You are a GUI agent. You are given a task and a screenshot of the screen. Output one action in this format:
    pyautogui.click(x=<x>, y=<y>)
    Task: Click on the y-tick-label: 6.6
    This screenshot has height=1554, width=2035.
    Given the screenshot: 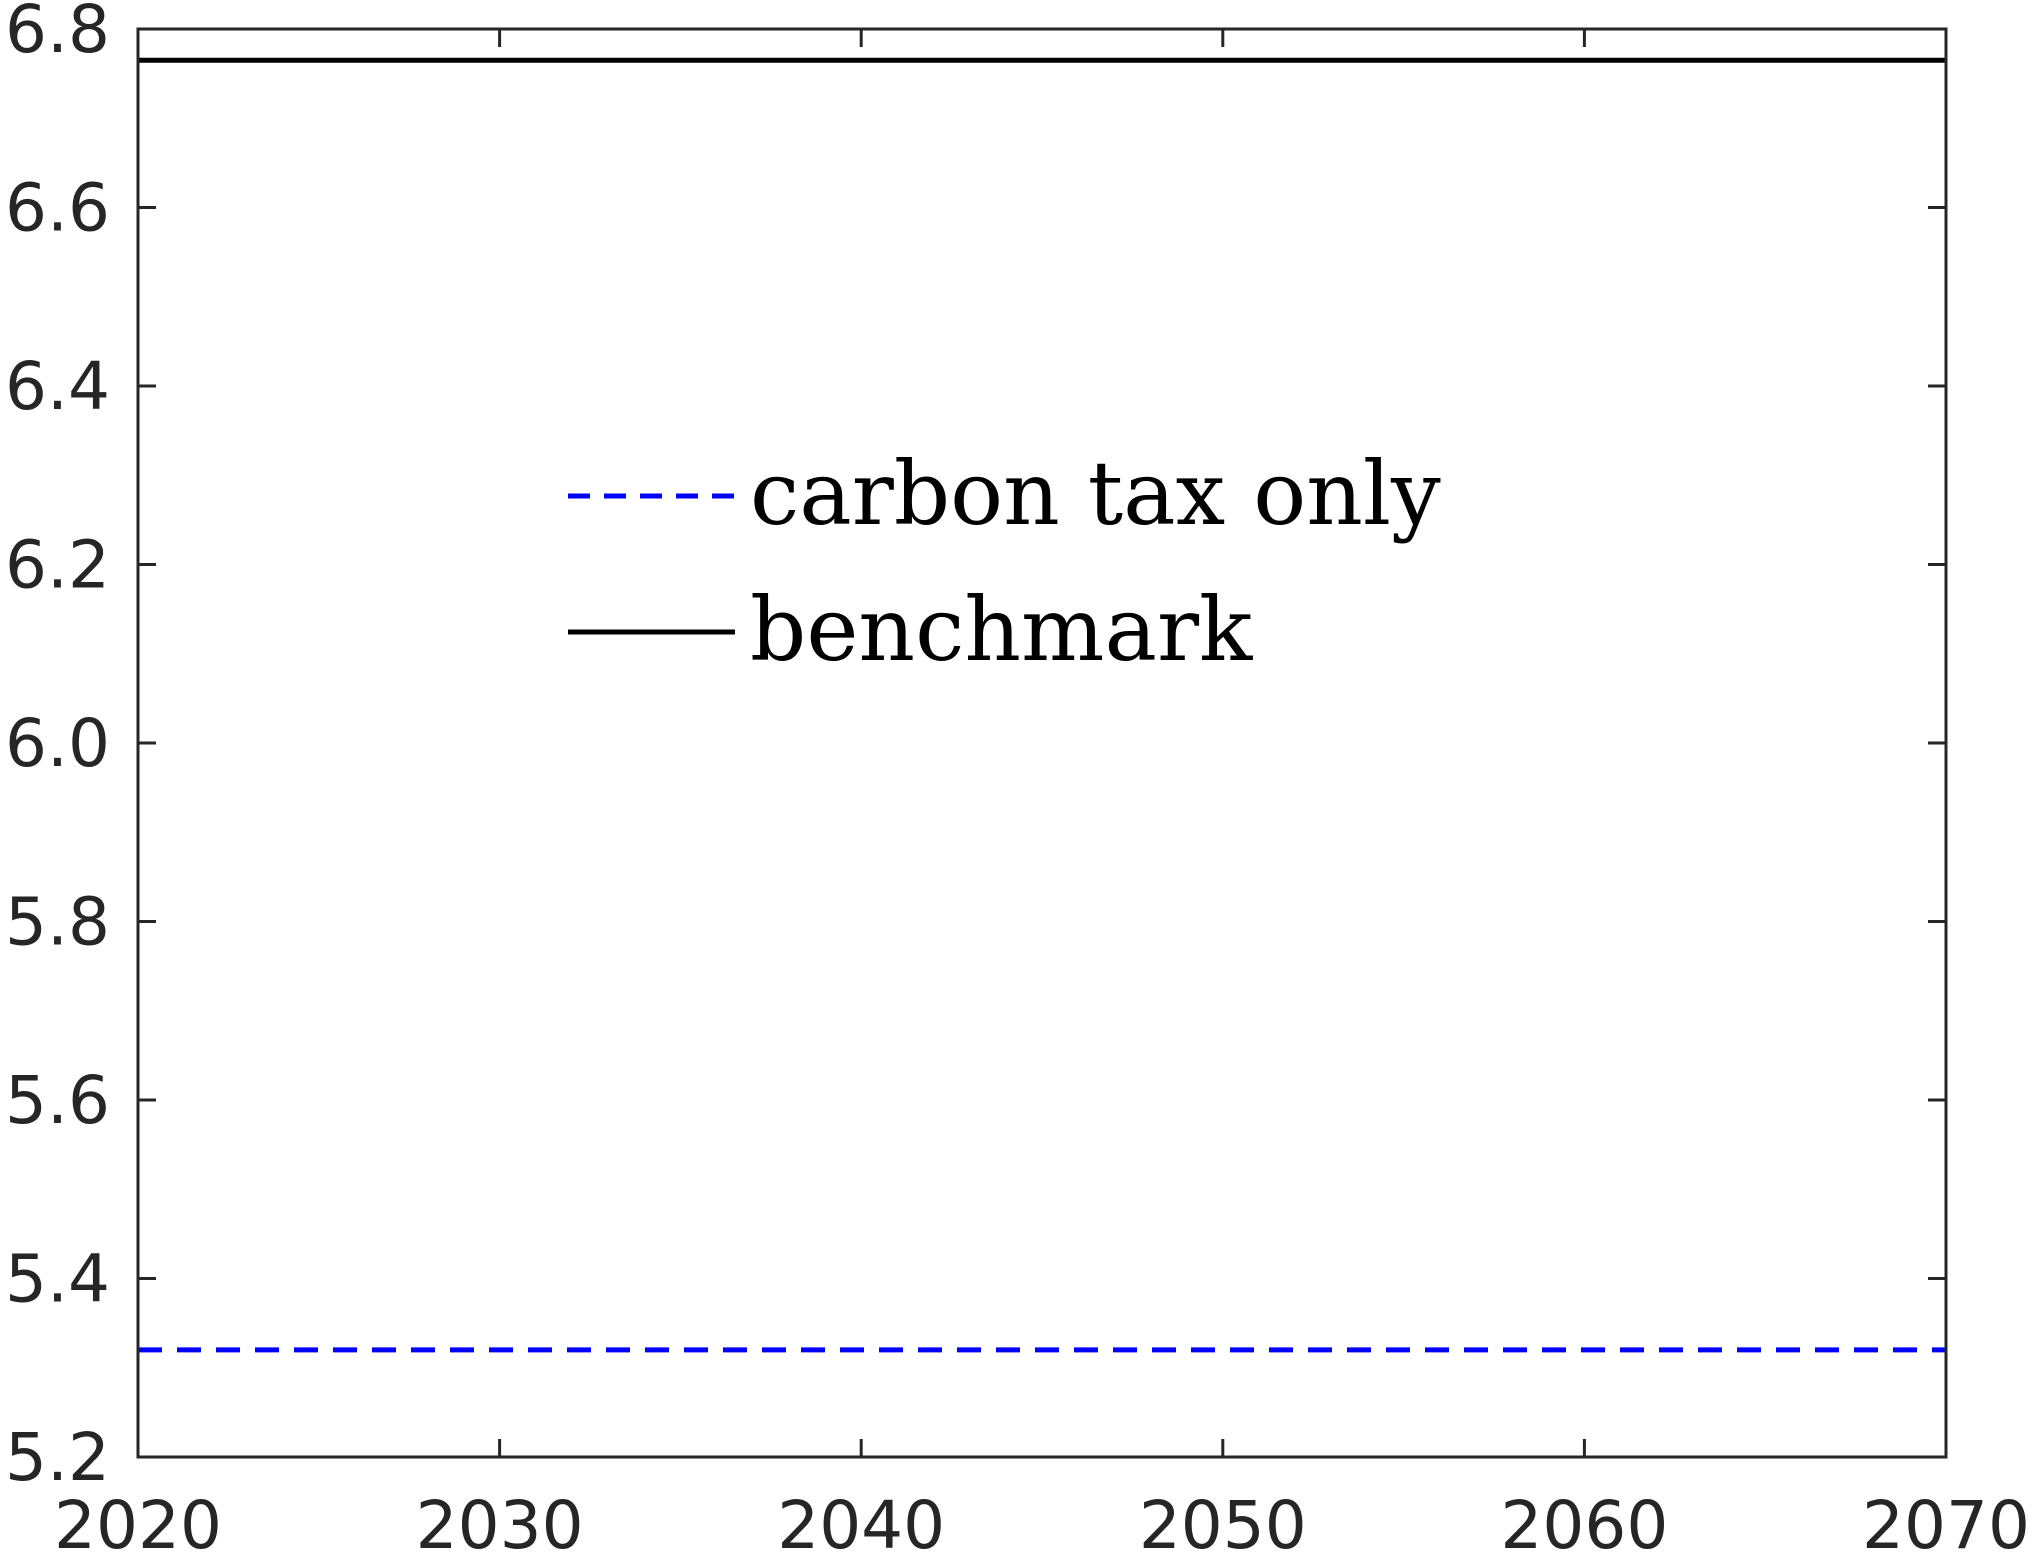 What is the action you would take?
    pyautogui.click(x=57, y=208)
    